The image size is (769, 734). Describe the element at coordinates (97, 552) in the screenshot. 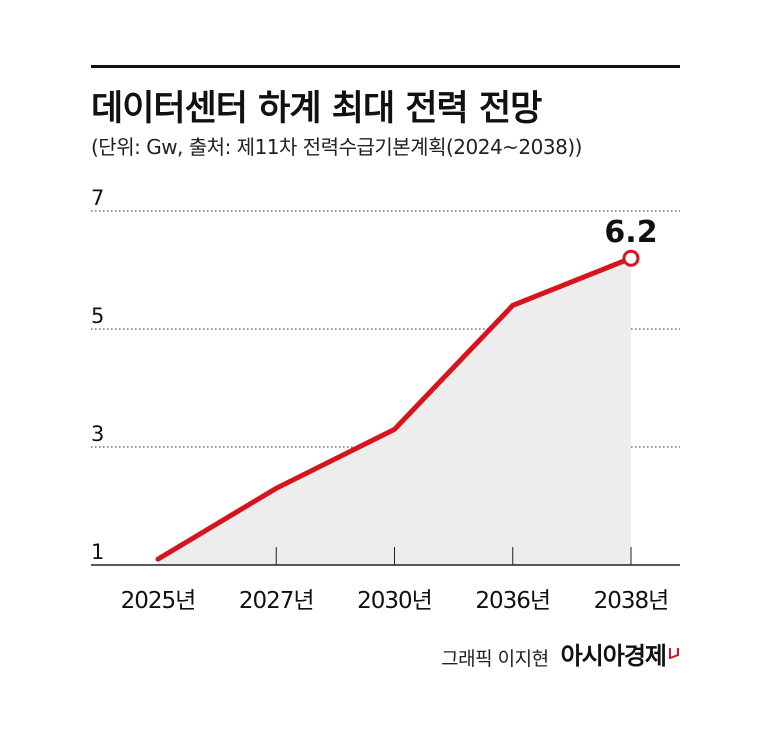

I see `y-tick-label: 1` at that location.